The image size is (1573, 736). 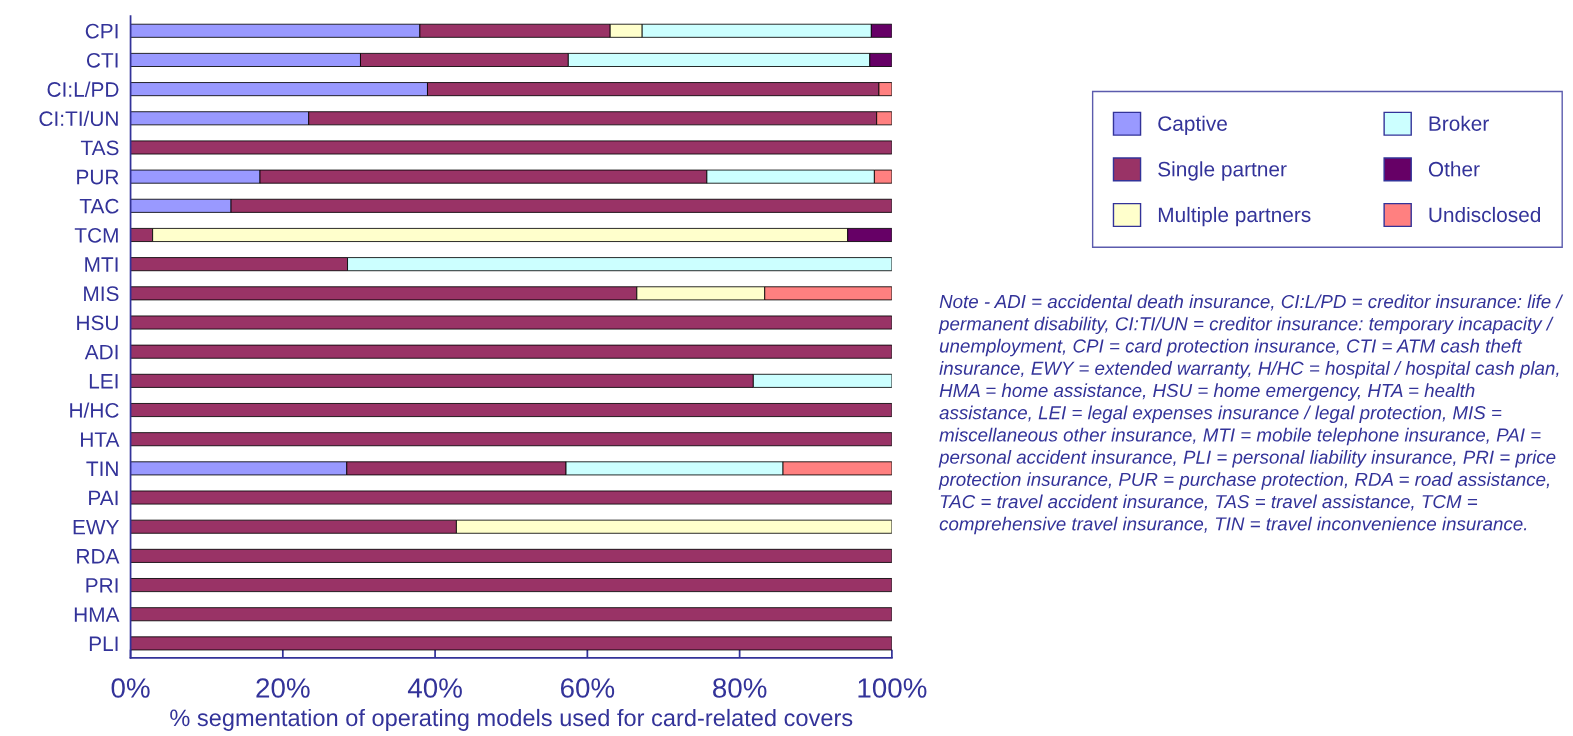 What do you see at coordinates (102, 468) in the screenshot?
I see `y-tick-label: TIN` at bounding box center [102, 468].